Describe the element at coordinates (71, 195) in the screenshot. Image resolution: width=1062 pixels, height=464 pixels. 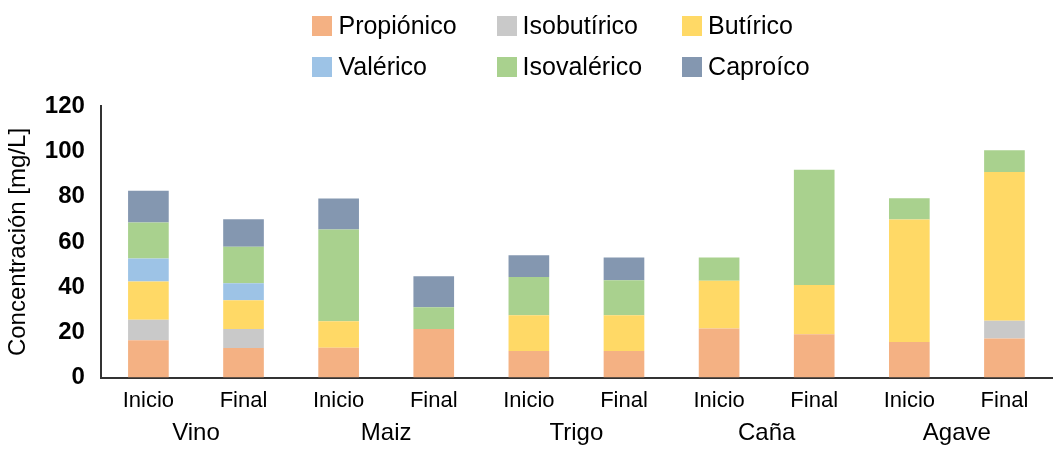
I see `y-tick-label: 80` at that location.